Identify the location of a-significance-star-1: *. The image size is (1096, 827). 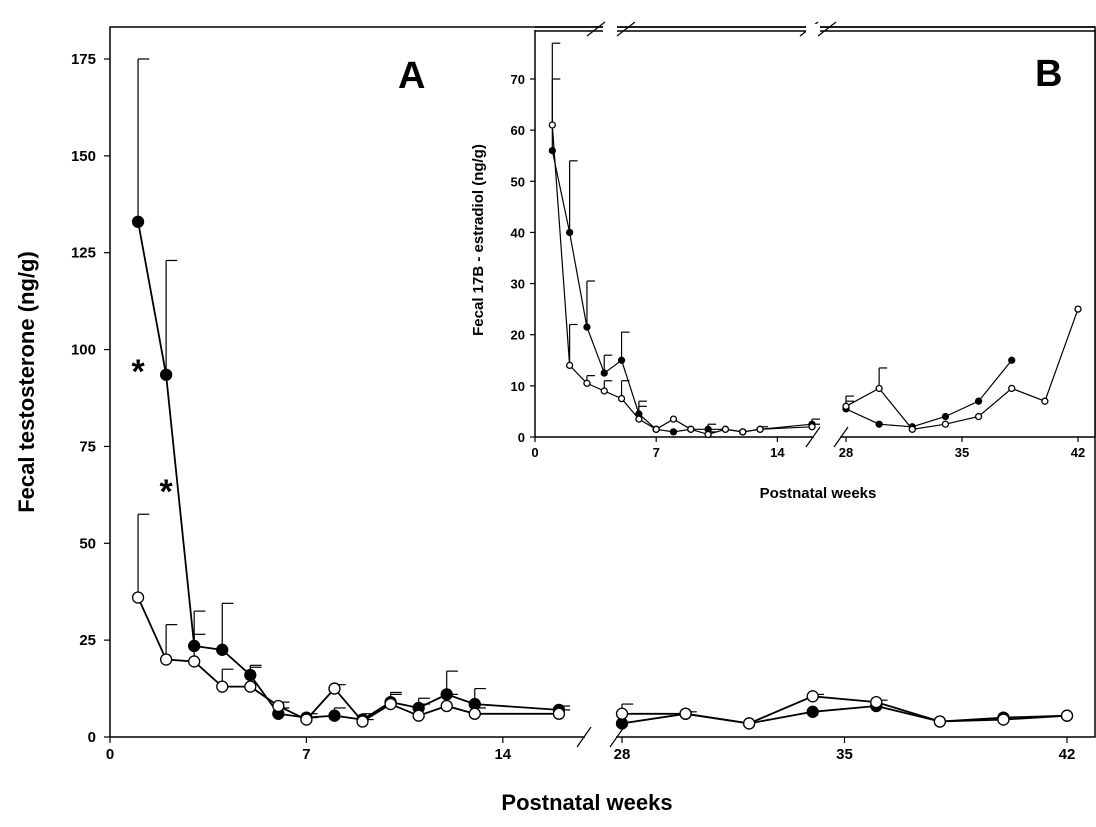
(167, 492).